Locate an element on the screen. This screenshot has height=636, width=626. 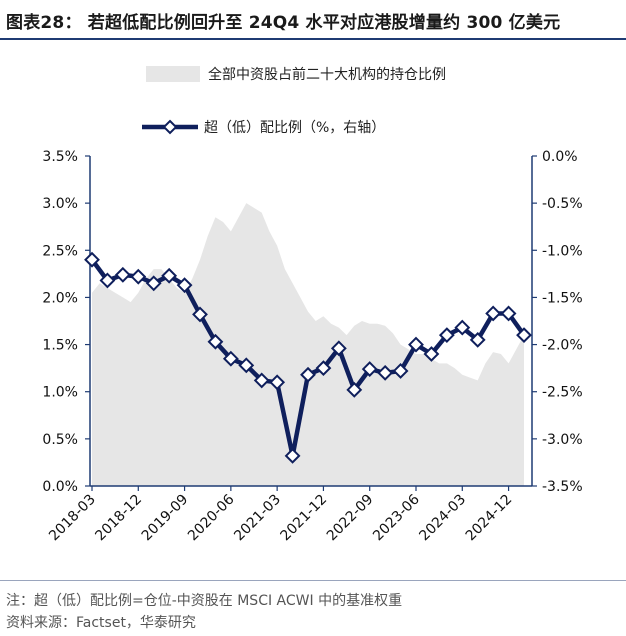
legend-label-over-under-weight: 超（低）配比例（%，右轴） is located at coordinates (295, 128).